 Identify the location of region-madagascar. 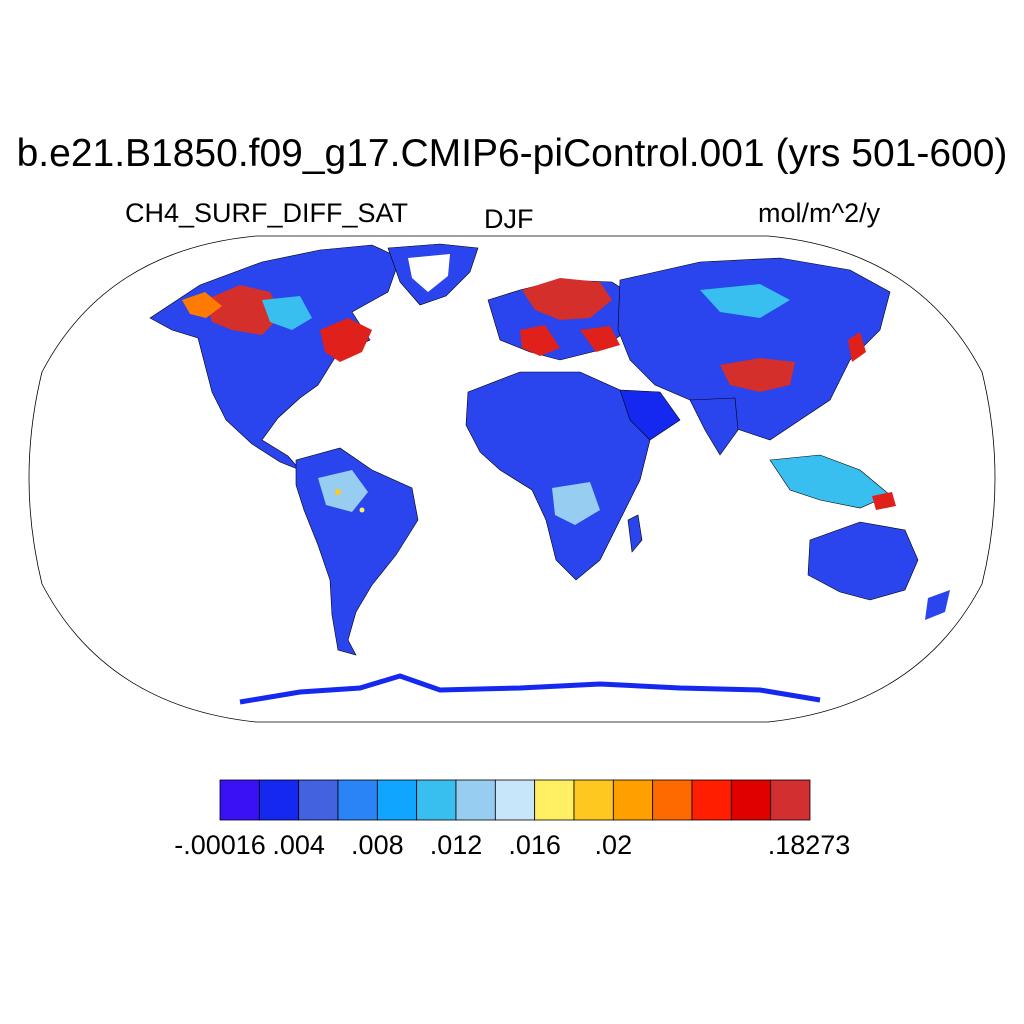
(635, 533).